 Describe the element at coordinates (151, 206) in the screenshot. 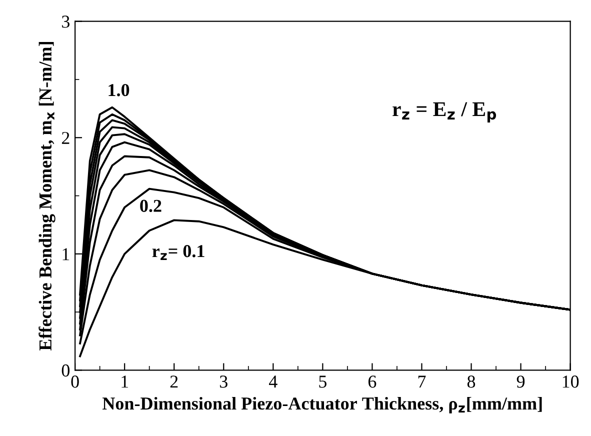

I see `annotation: 0.2` at that location.